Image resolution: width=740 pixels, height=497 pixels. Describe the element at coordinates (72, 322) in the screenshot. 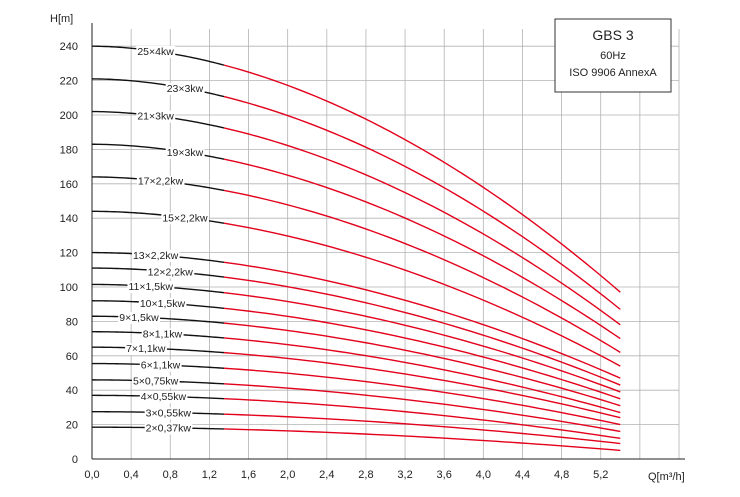

I see `y-tick-label: 80` at that location.